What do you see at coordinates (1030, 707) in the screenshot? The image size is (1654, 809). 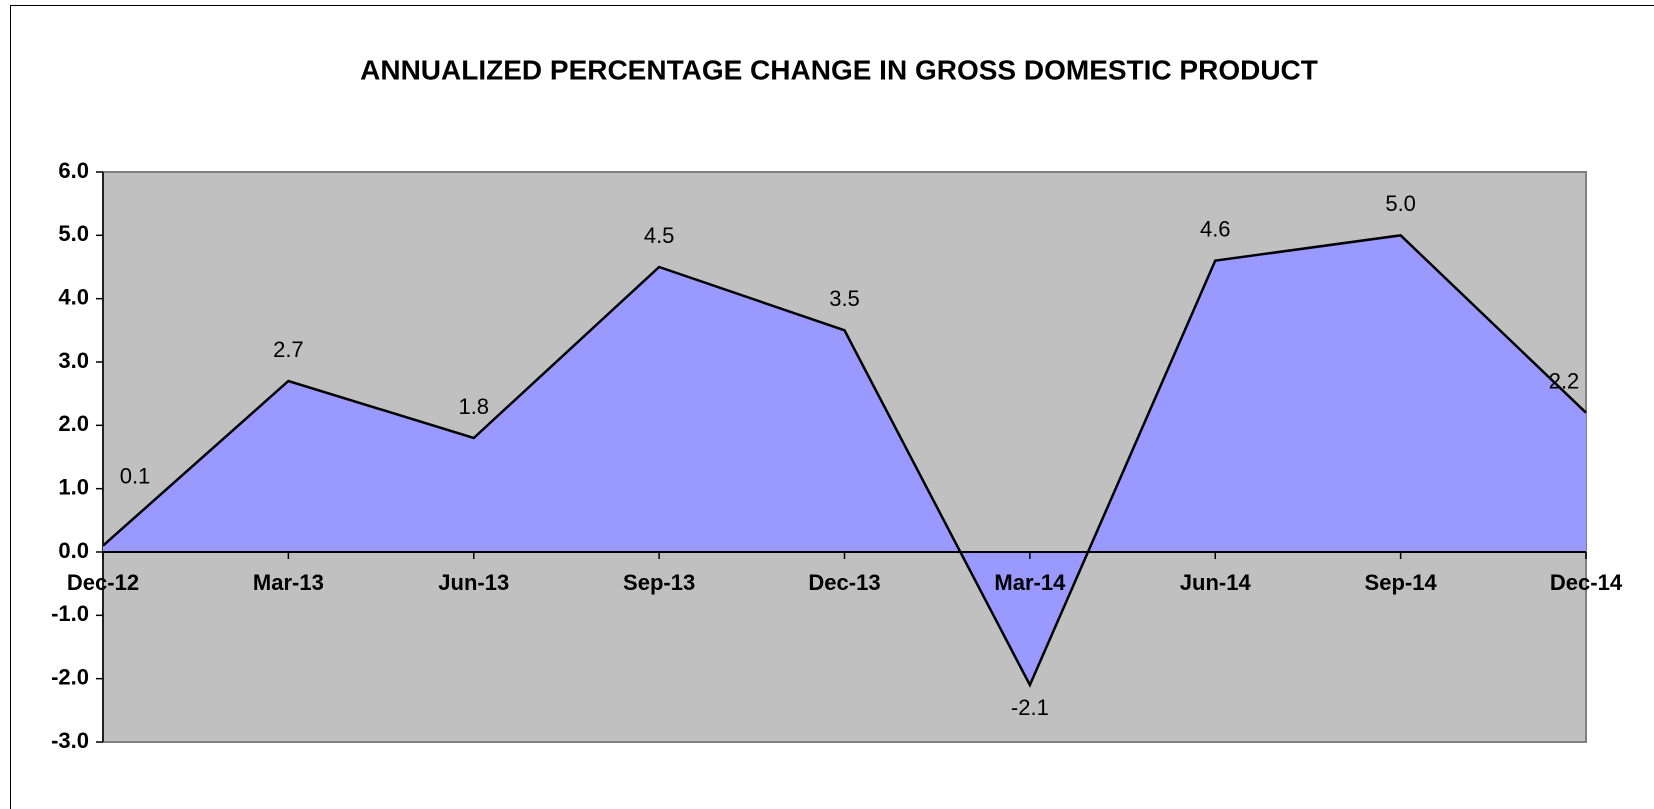 I see `data-label: -2.1` at bounding box center [1030, 707].